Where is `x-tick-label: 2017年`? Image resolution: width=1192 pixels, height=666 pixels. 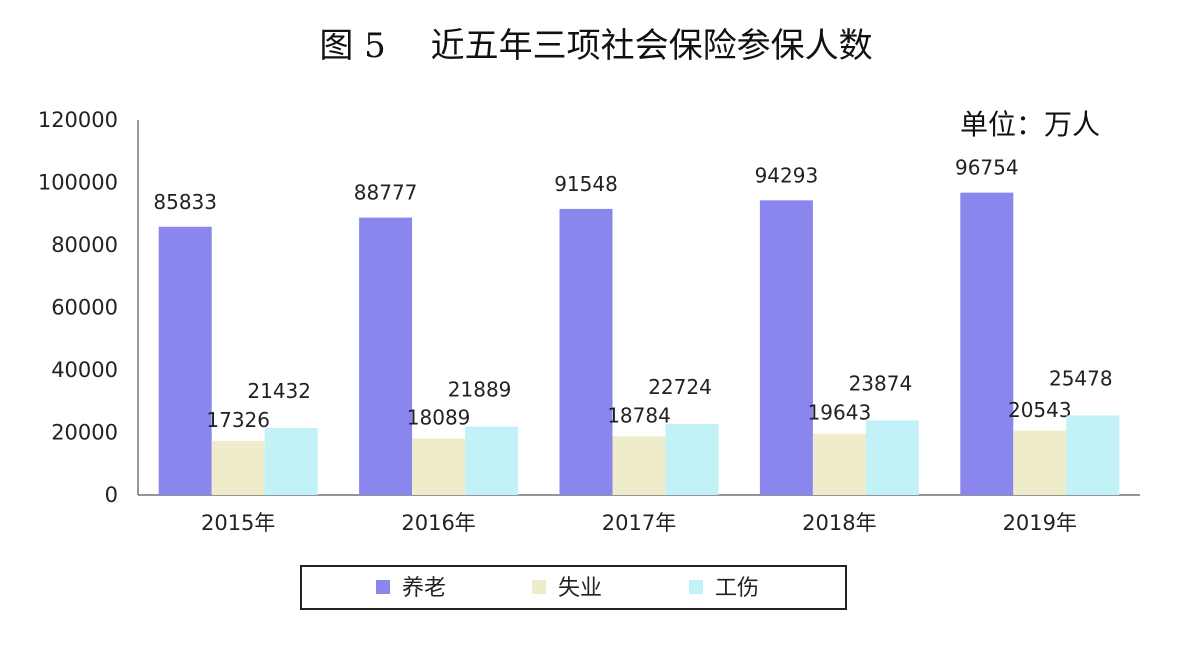
x-tick-label: 2017年 is located at coordinates (639, 523).